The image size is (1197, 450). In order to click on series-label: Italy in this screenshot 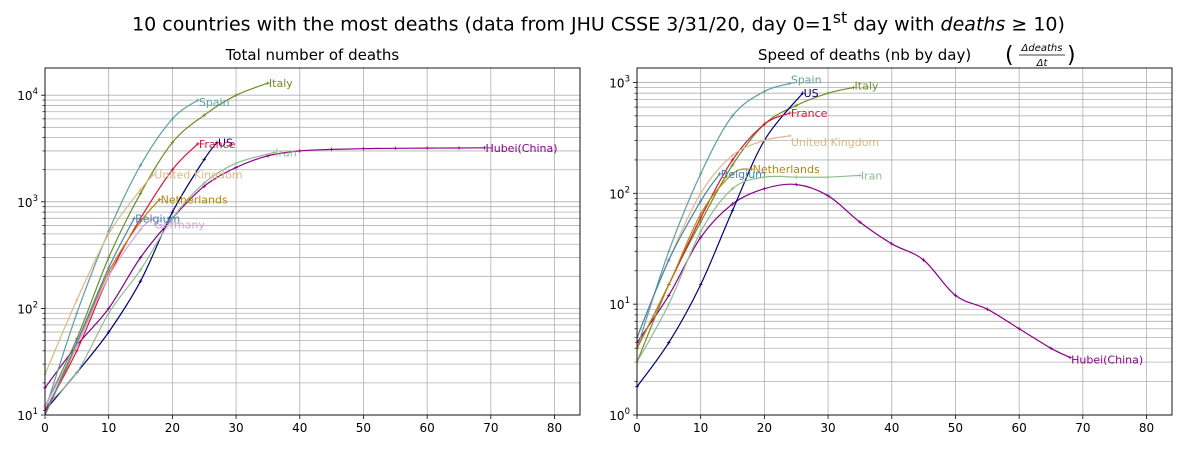, I will do `click(281, 83)`.